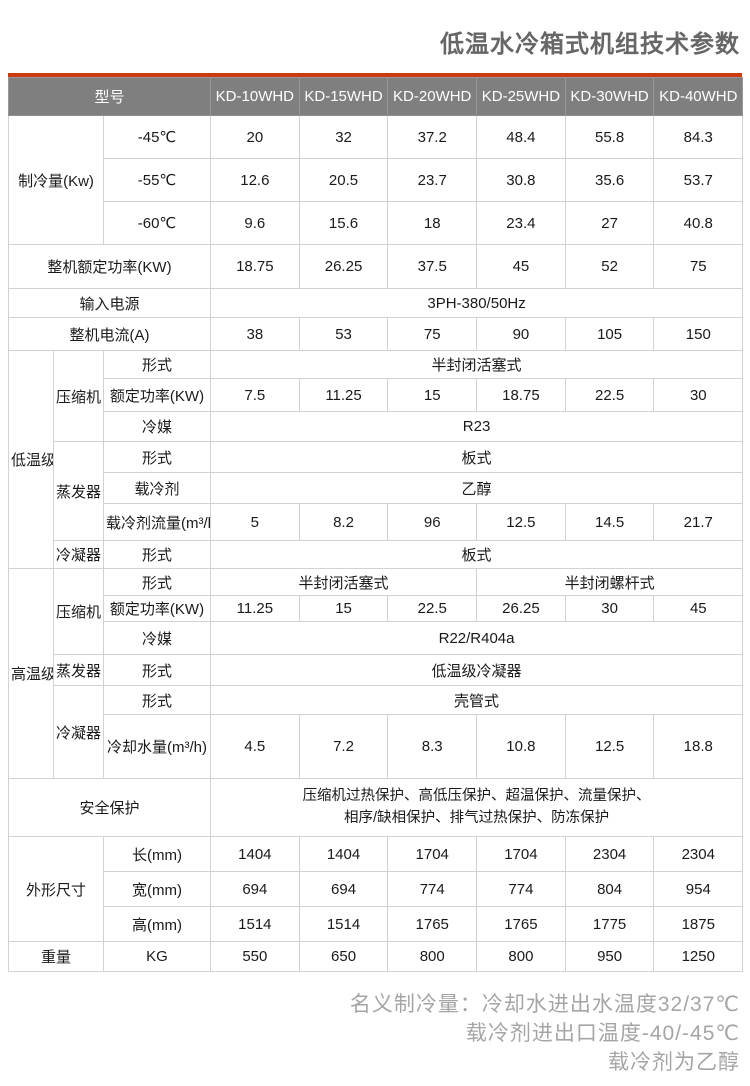  Describe the element at coordinates (78, 732) in the screenshot. I see `high-condenser-label: 冷凝器` at that location.